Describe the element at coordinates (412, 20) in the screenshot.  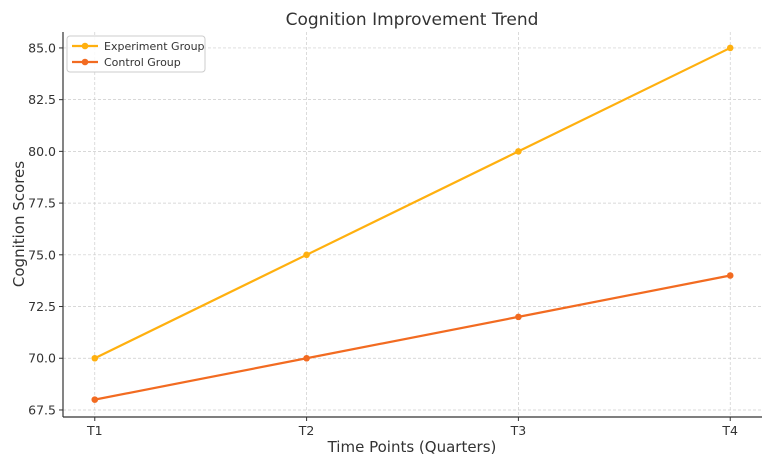
I see `chart-title: Cognition Improvement Trend` at that location.